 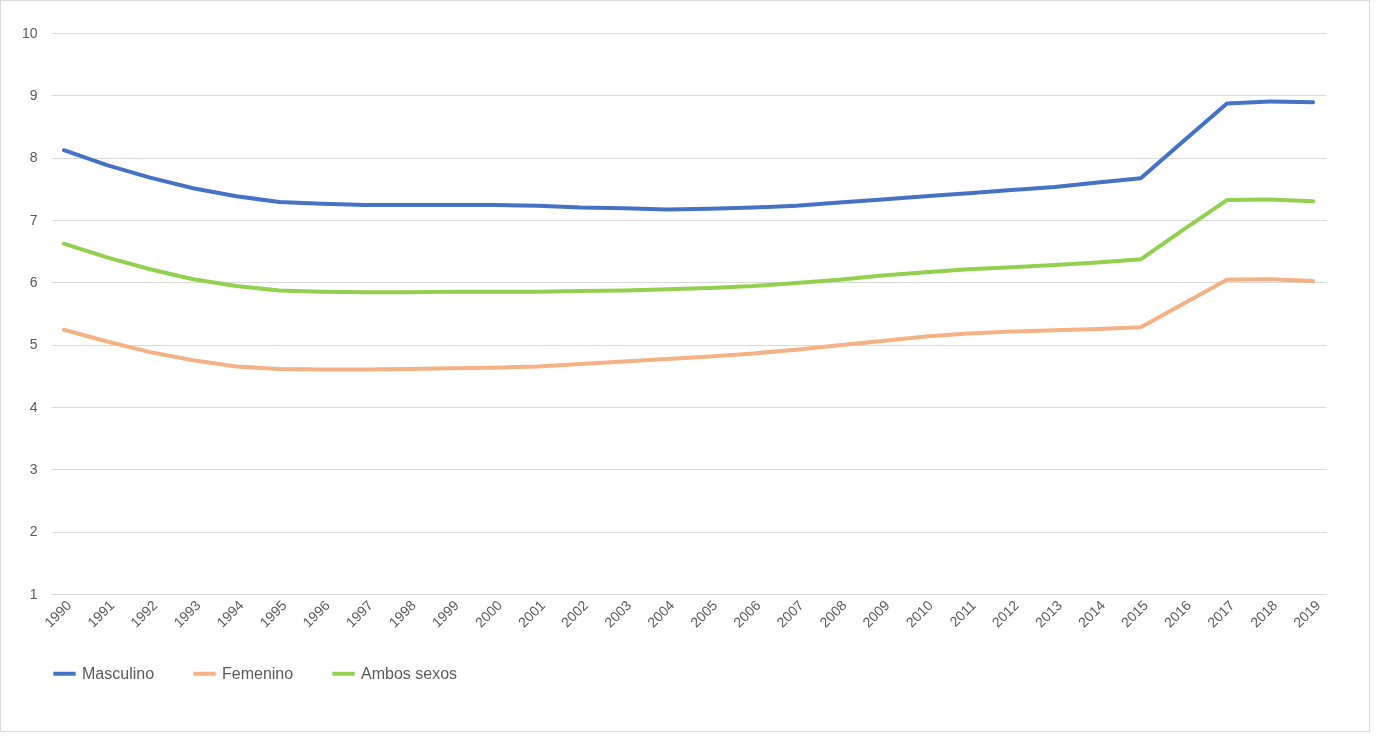 I want to click on y-tick-label: 5, so click(x=33, y=344).